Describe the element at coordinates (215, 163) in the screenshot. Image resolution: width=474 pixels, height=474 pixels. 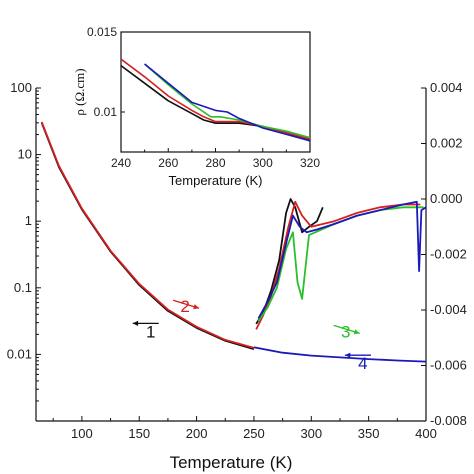
I see `inset-x-tick-label: 280` at that location.